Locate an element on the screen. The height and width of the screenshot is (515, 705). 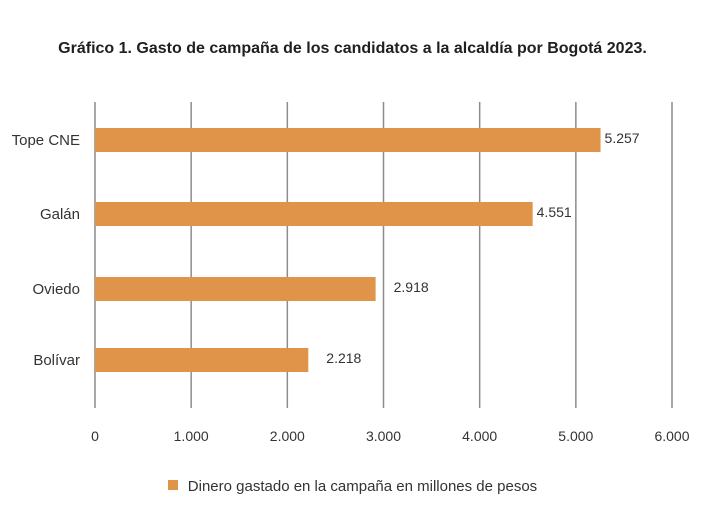
x-tick-label: 2.000 is located at coordinates (287, 436).